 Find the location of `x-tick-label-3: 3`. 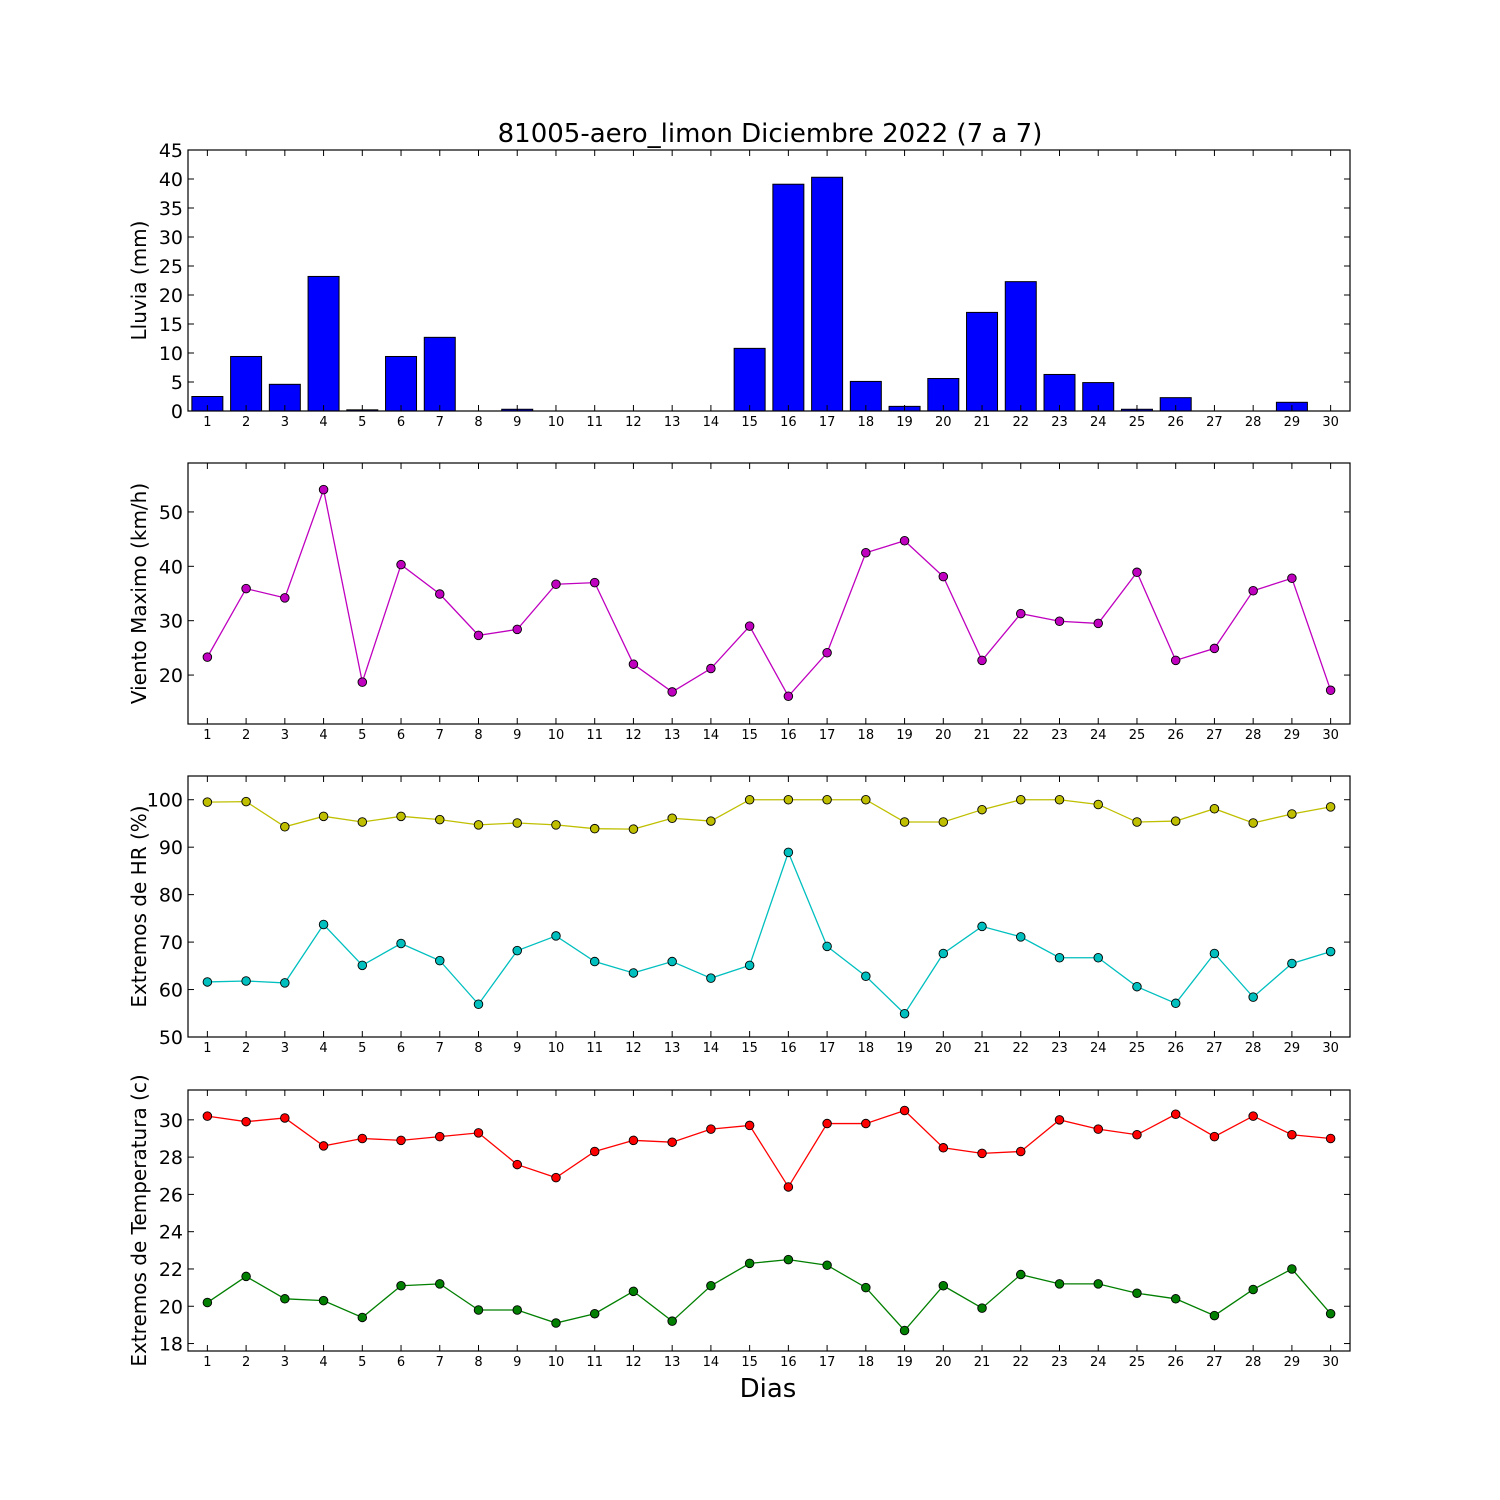

x-tick-label-3: 3 is located at coordinates (285, 735).